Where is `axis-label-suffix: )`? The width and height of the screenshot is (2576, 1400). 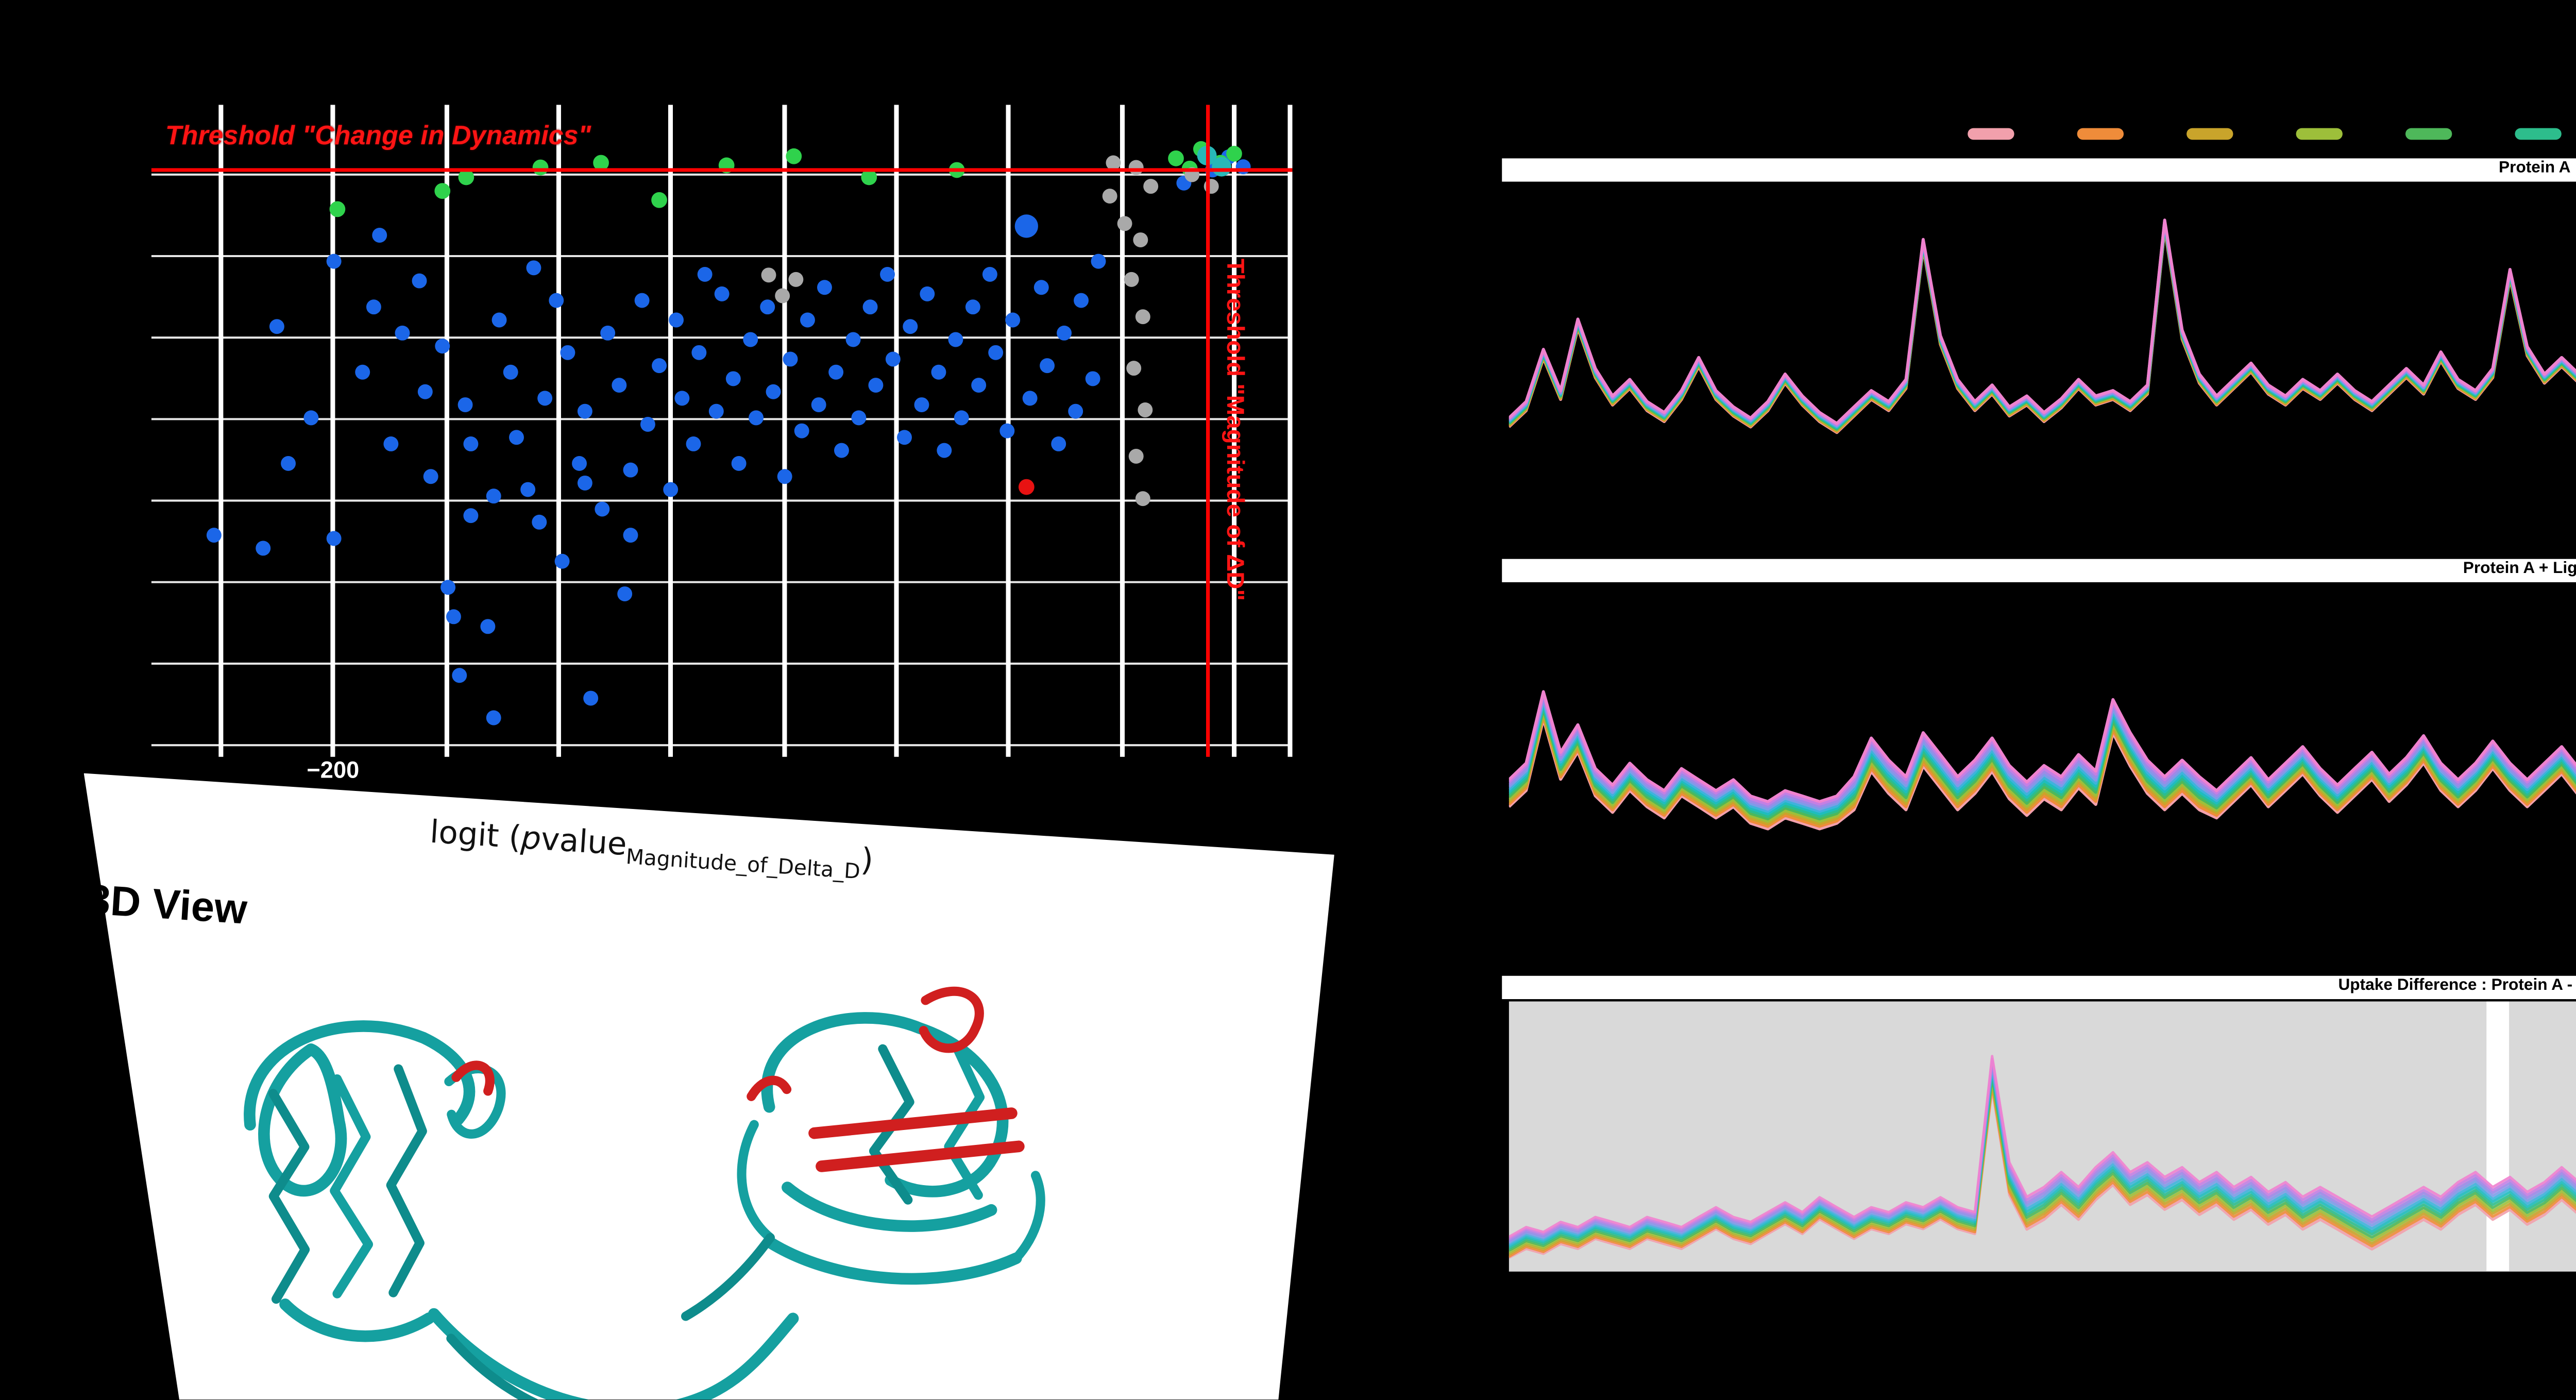 axis-label-suffix: ) is located at coordinates (867, 861).